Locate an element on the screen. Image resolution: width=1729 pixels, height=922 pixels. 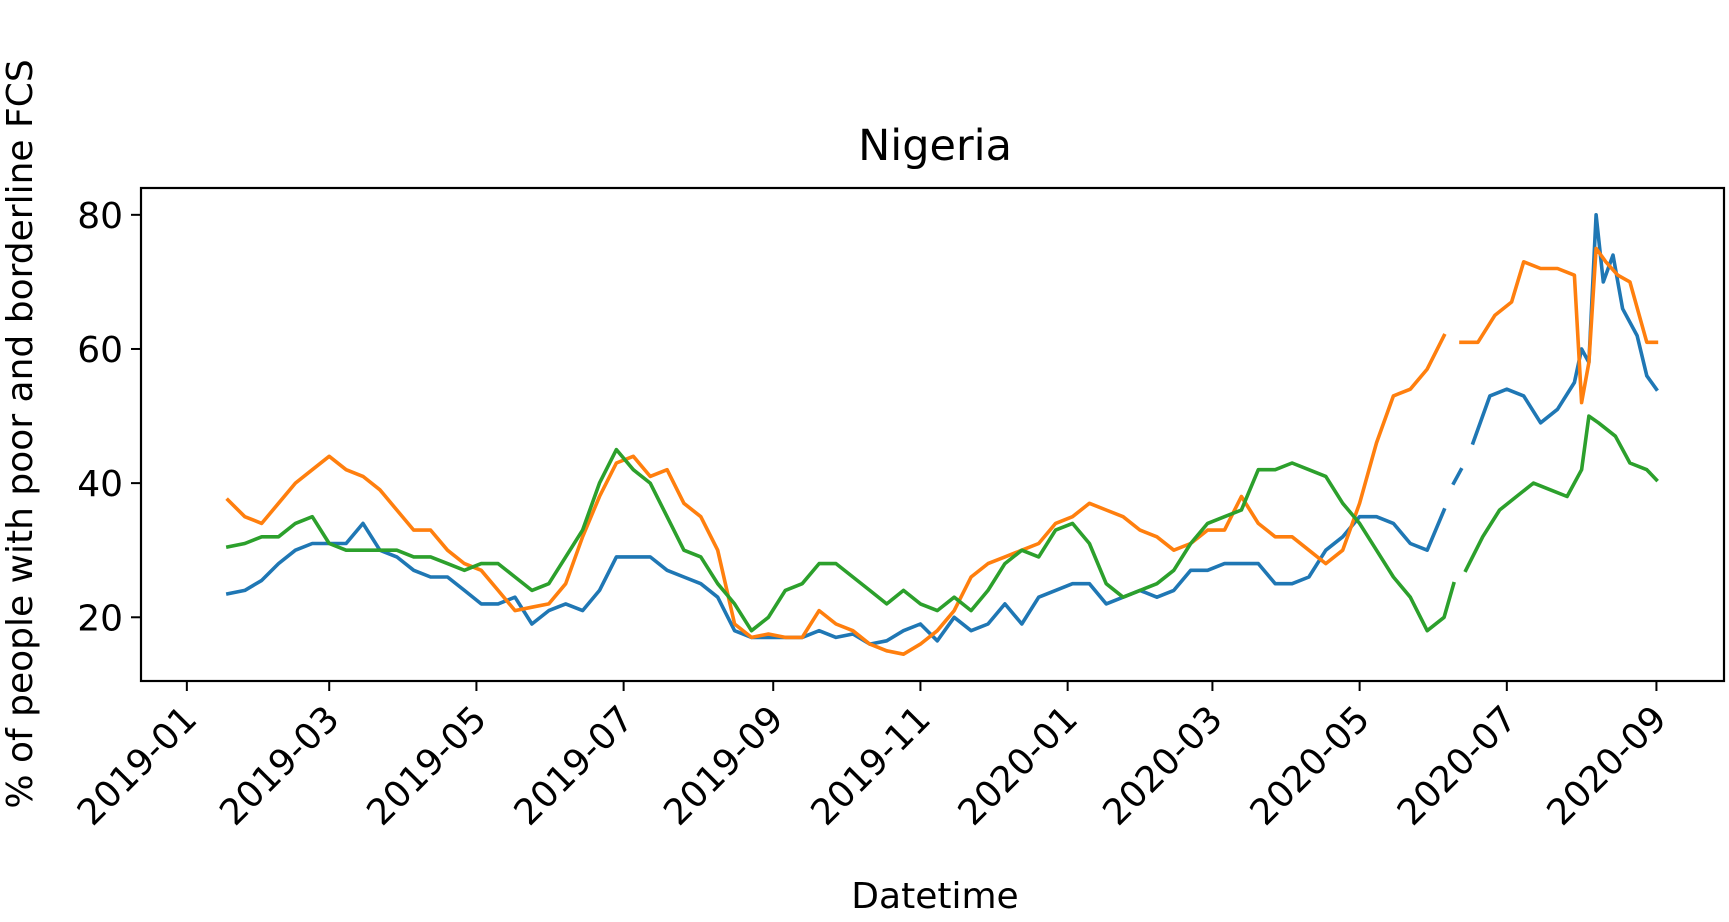
y-axis: 20 40 60 80 is located at coordinates (109, 417).